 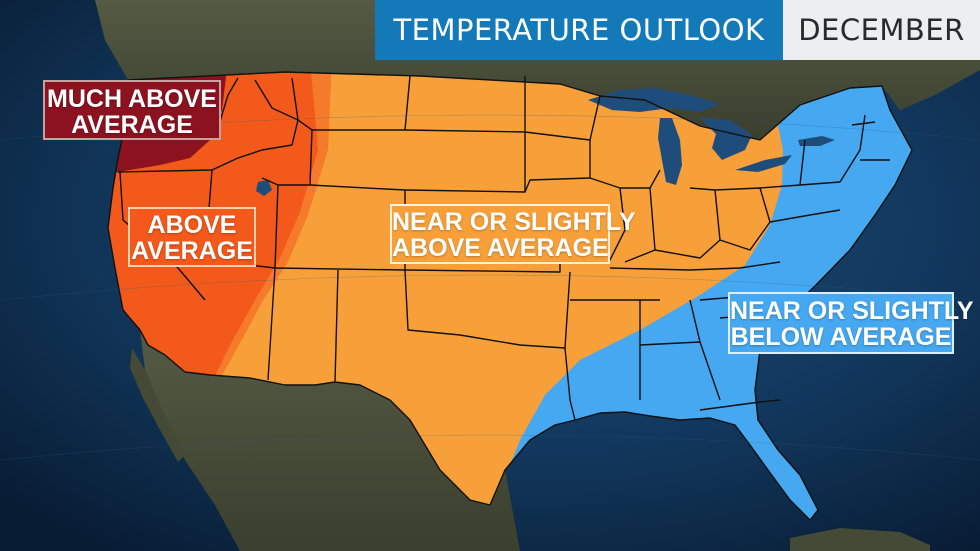 I want to click on cuba-landmass, so click(x=860, y=539).